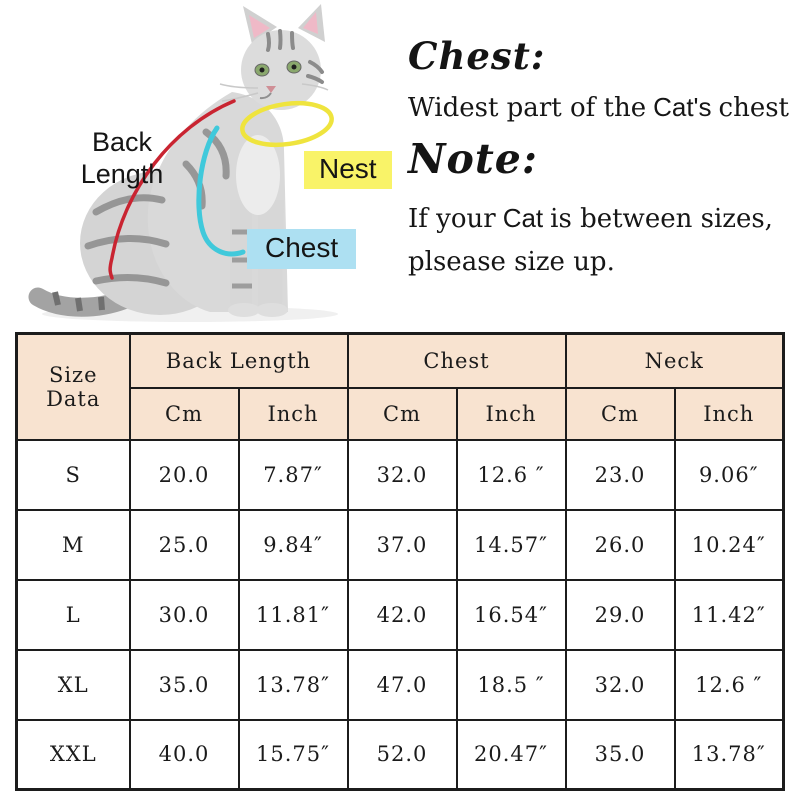 The width and height of the screenshot is (800, 800). What do you see at coordinates (293, 544) in the screenshot?
I see `value-cell: 9.84″` at bounding box center [293, 544].